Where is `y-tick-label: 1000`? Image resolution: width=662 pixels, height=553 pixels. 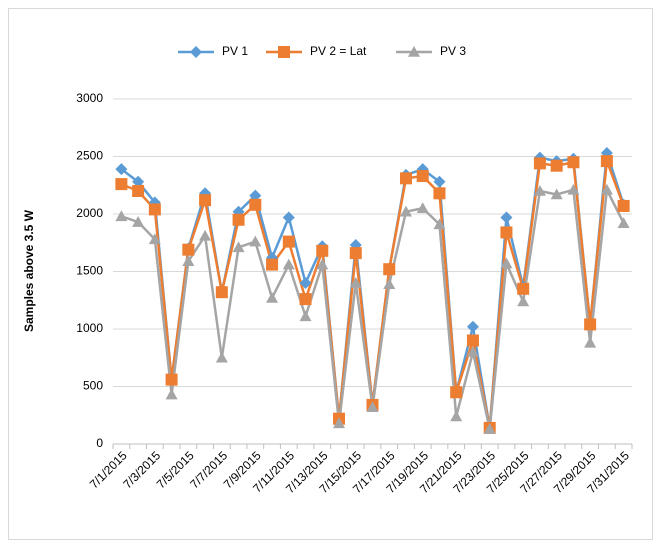 y-tick-label: 1000 is located at coordinates (89, 328).